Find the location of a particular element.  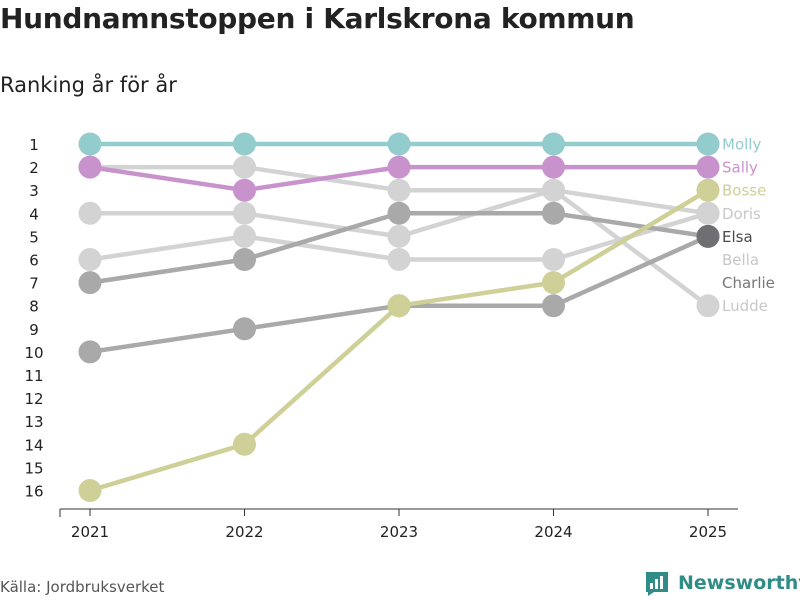

end-label-ludde: Ludde is located at coordinates (745, 306).